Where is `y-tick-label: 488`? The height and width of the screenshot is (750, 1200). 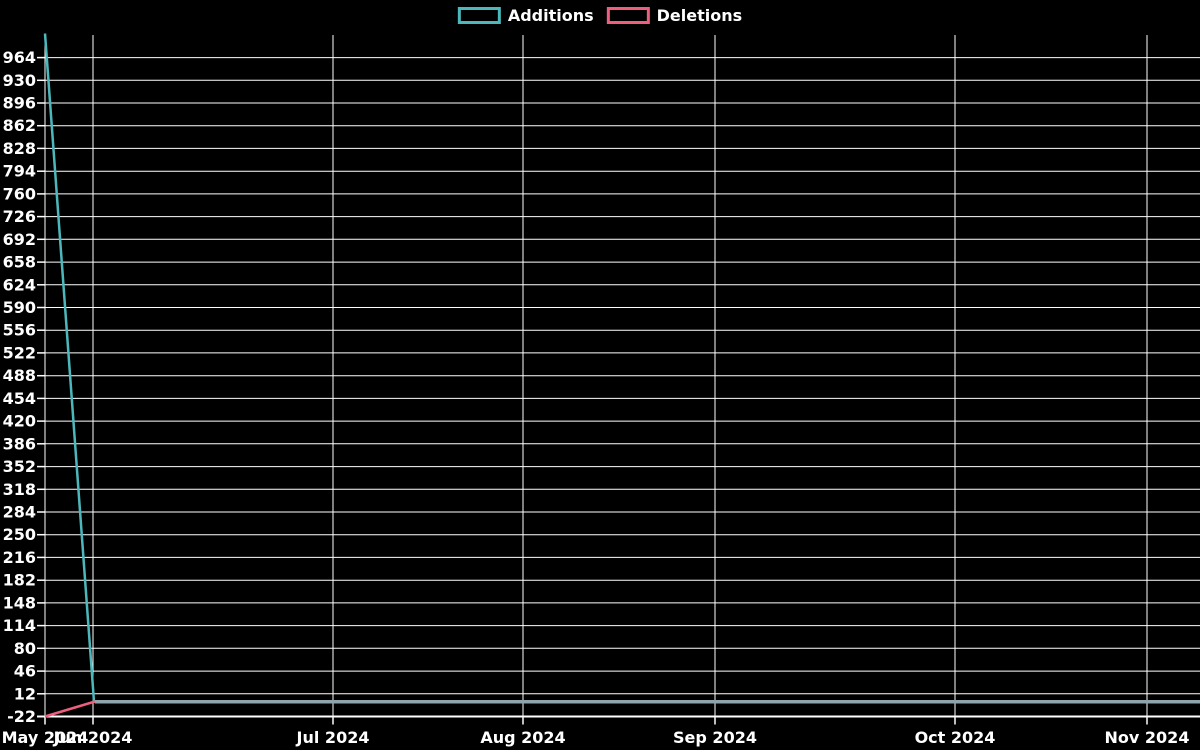 y-tick-label: 488 is located at coordinates (19, 375).